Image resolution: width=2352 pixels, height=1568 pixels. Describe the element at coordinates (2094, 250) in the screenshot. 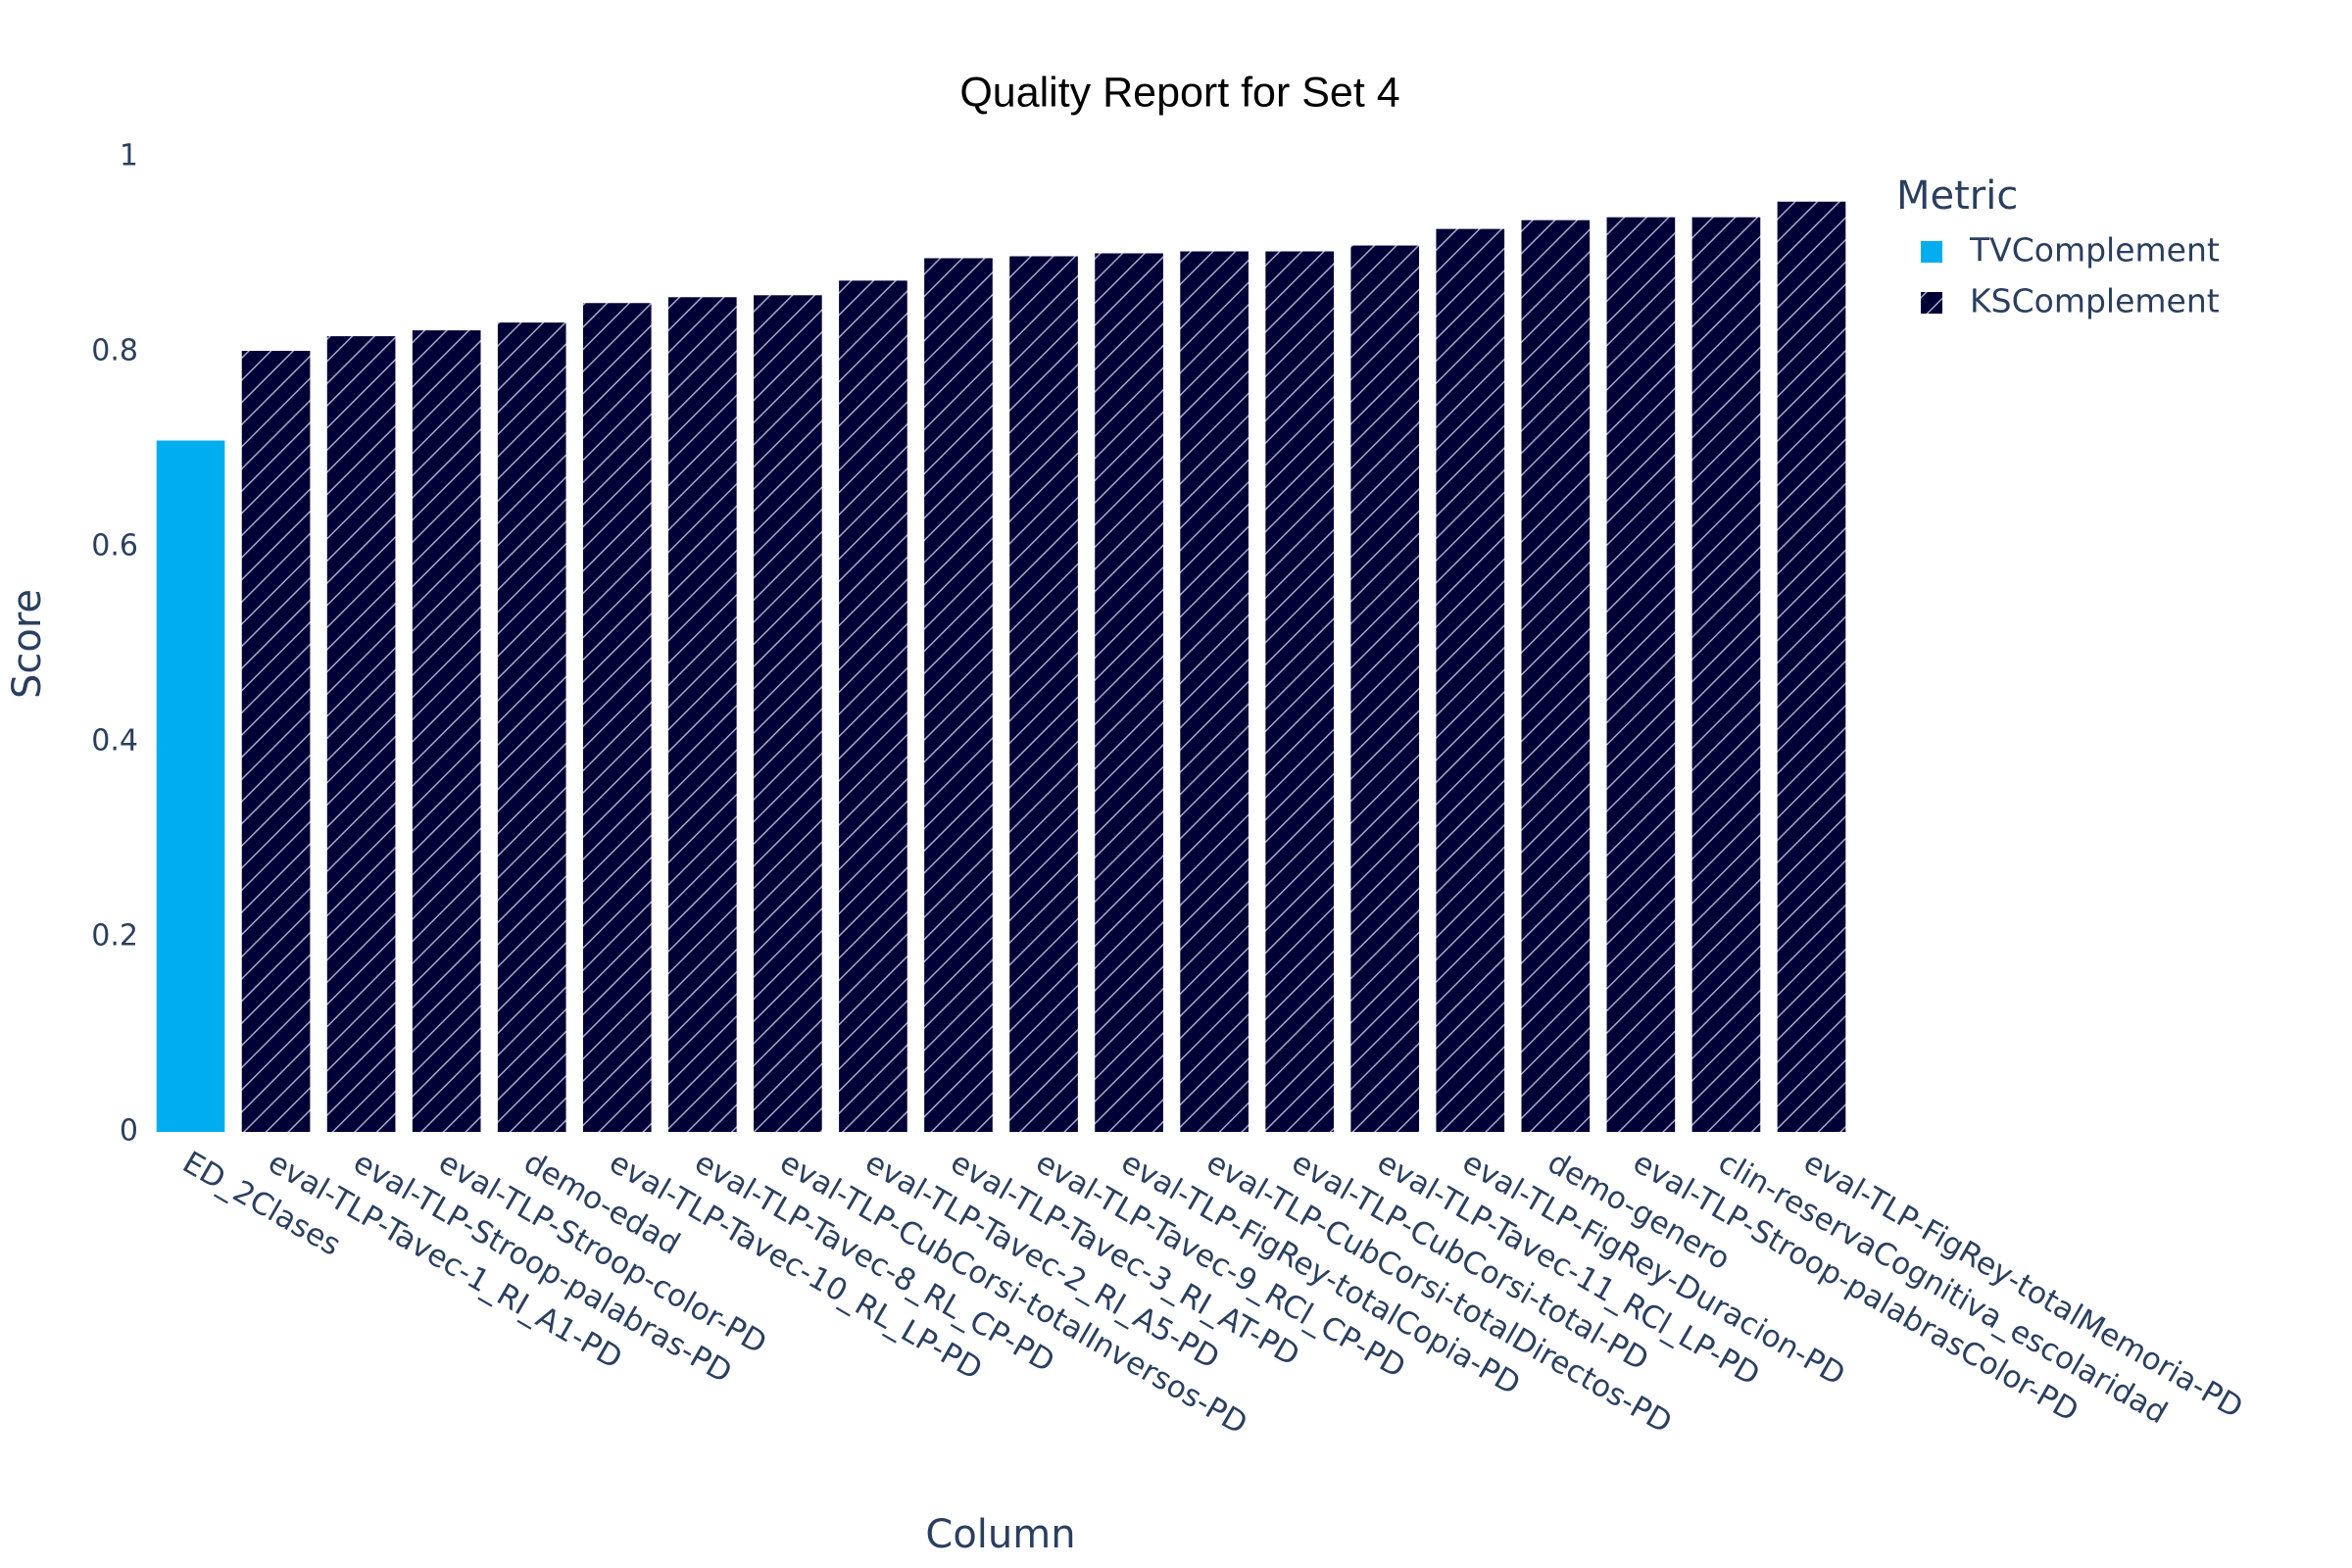

I see `legend-label: TVComplement` at that location.